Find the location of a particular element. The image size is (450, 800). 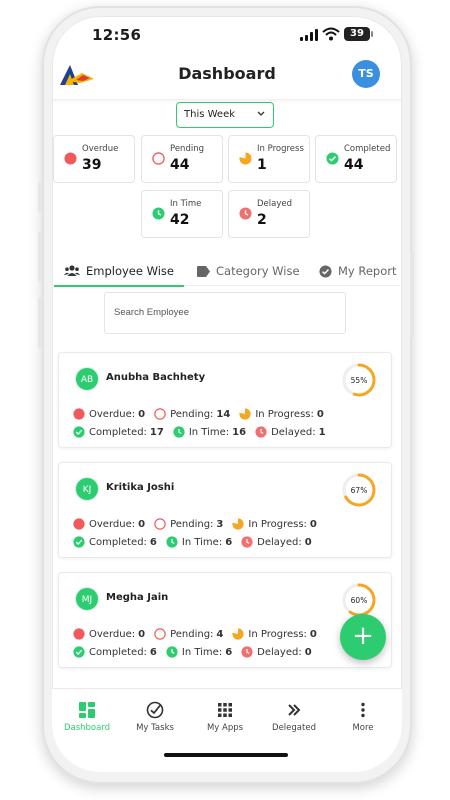

tab-label: Category Wise is located at coordinates (258, 271).